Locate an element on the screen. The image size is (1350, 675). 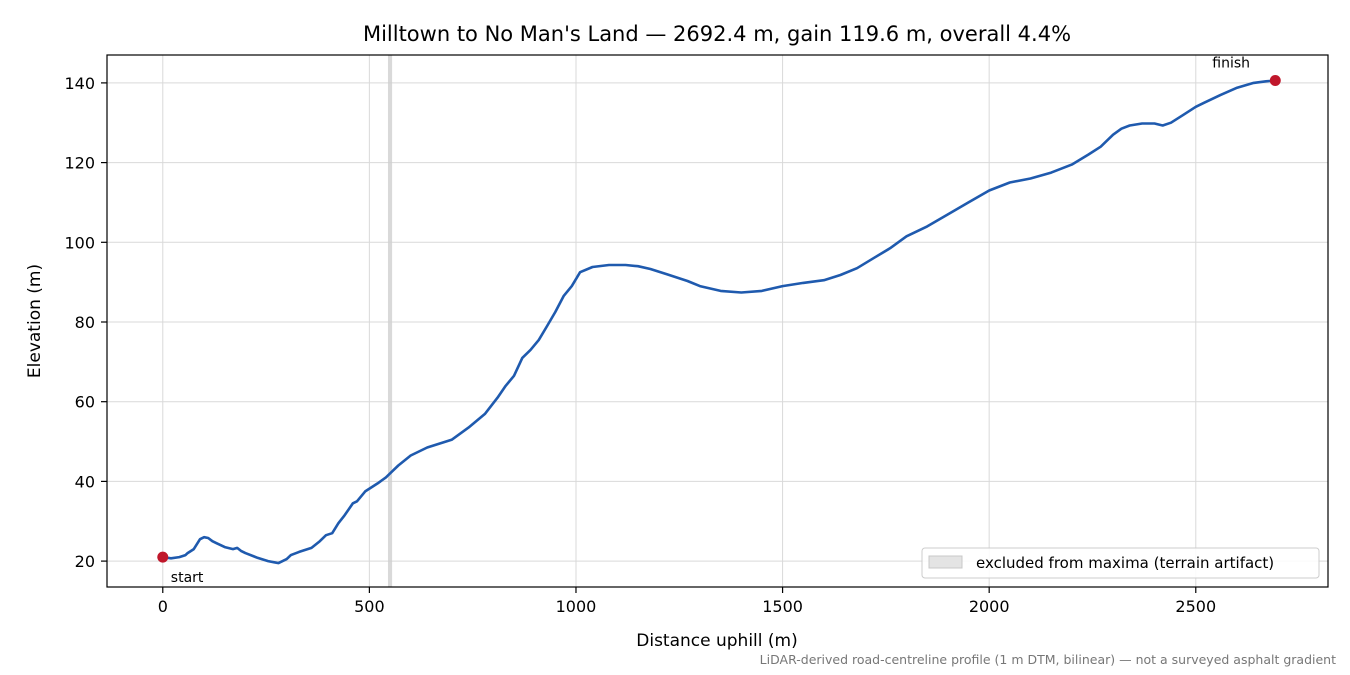
x-tick-label: 2000 is located at coordinates (989, 606).